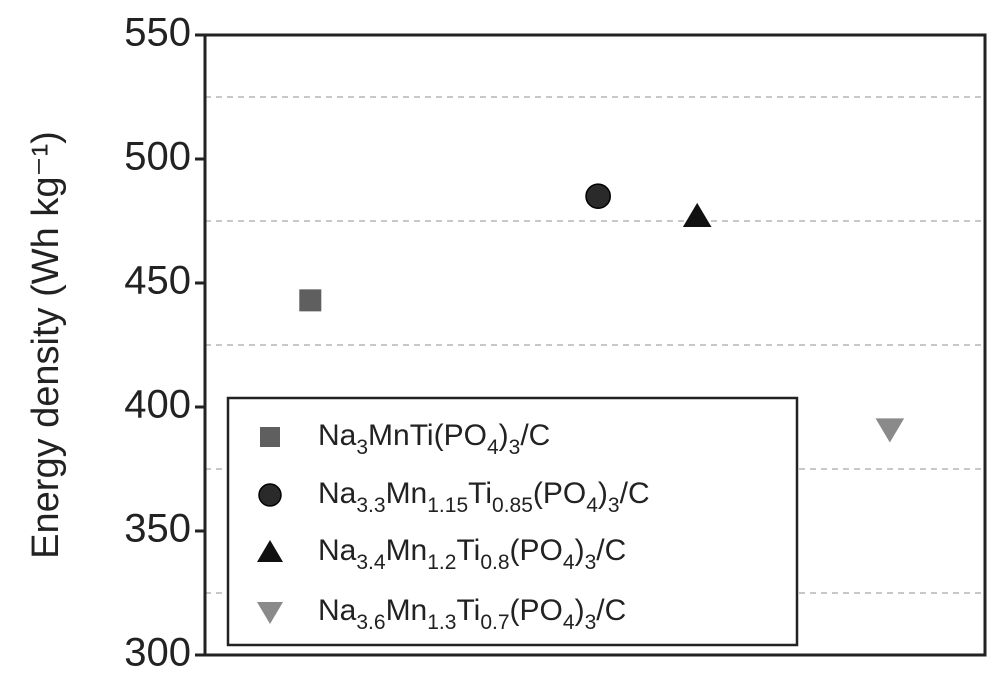 This screenshot has height=688, width=1000. What do you see at coordinates (157, 529) in the screenshot?
I see `y-tick-label: 350` at bounding box center [157, 529].